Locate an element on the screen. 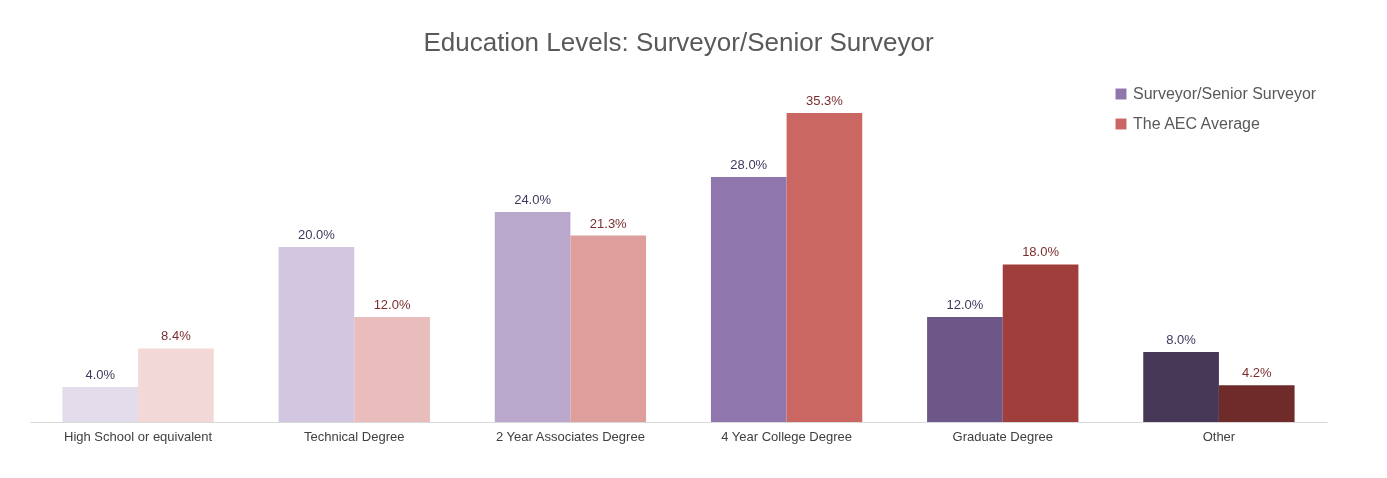  data-label: 28.0% is located at coordinates (749, 164).